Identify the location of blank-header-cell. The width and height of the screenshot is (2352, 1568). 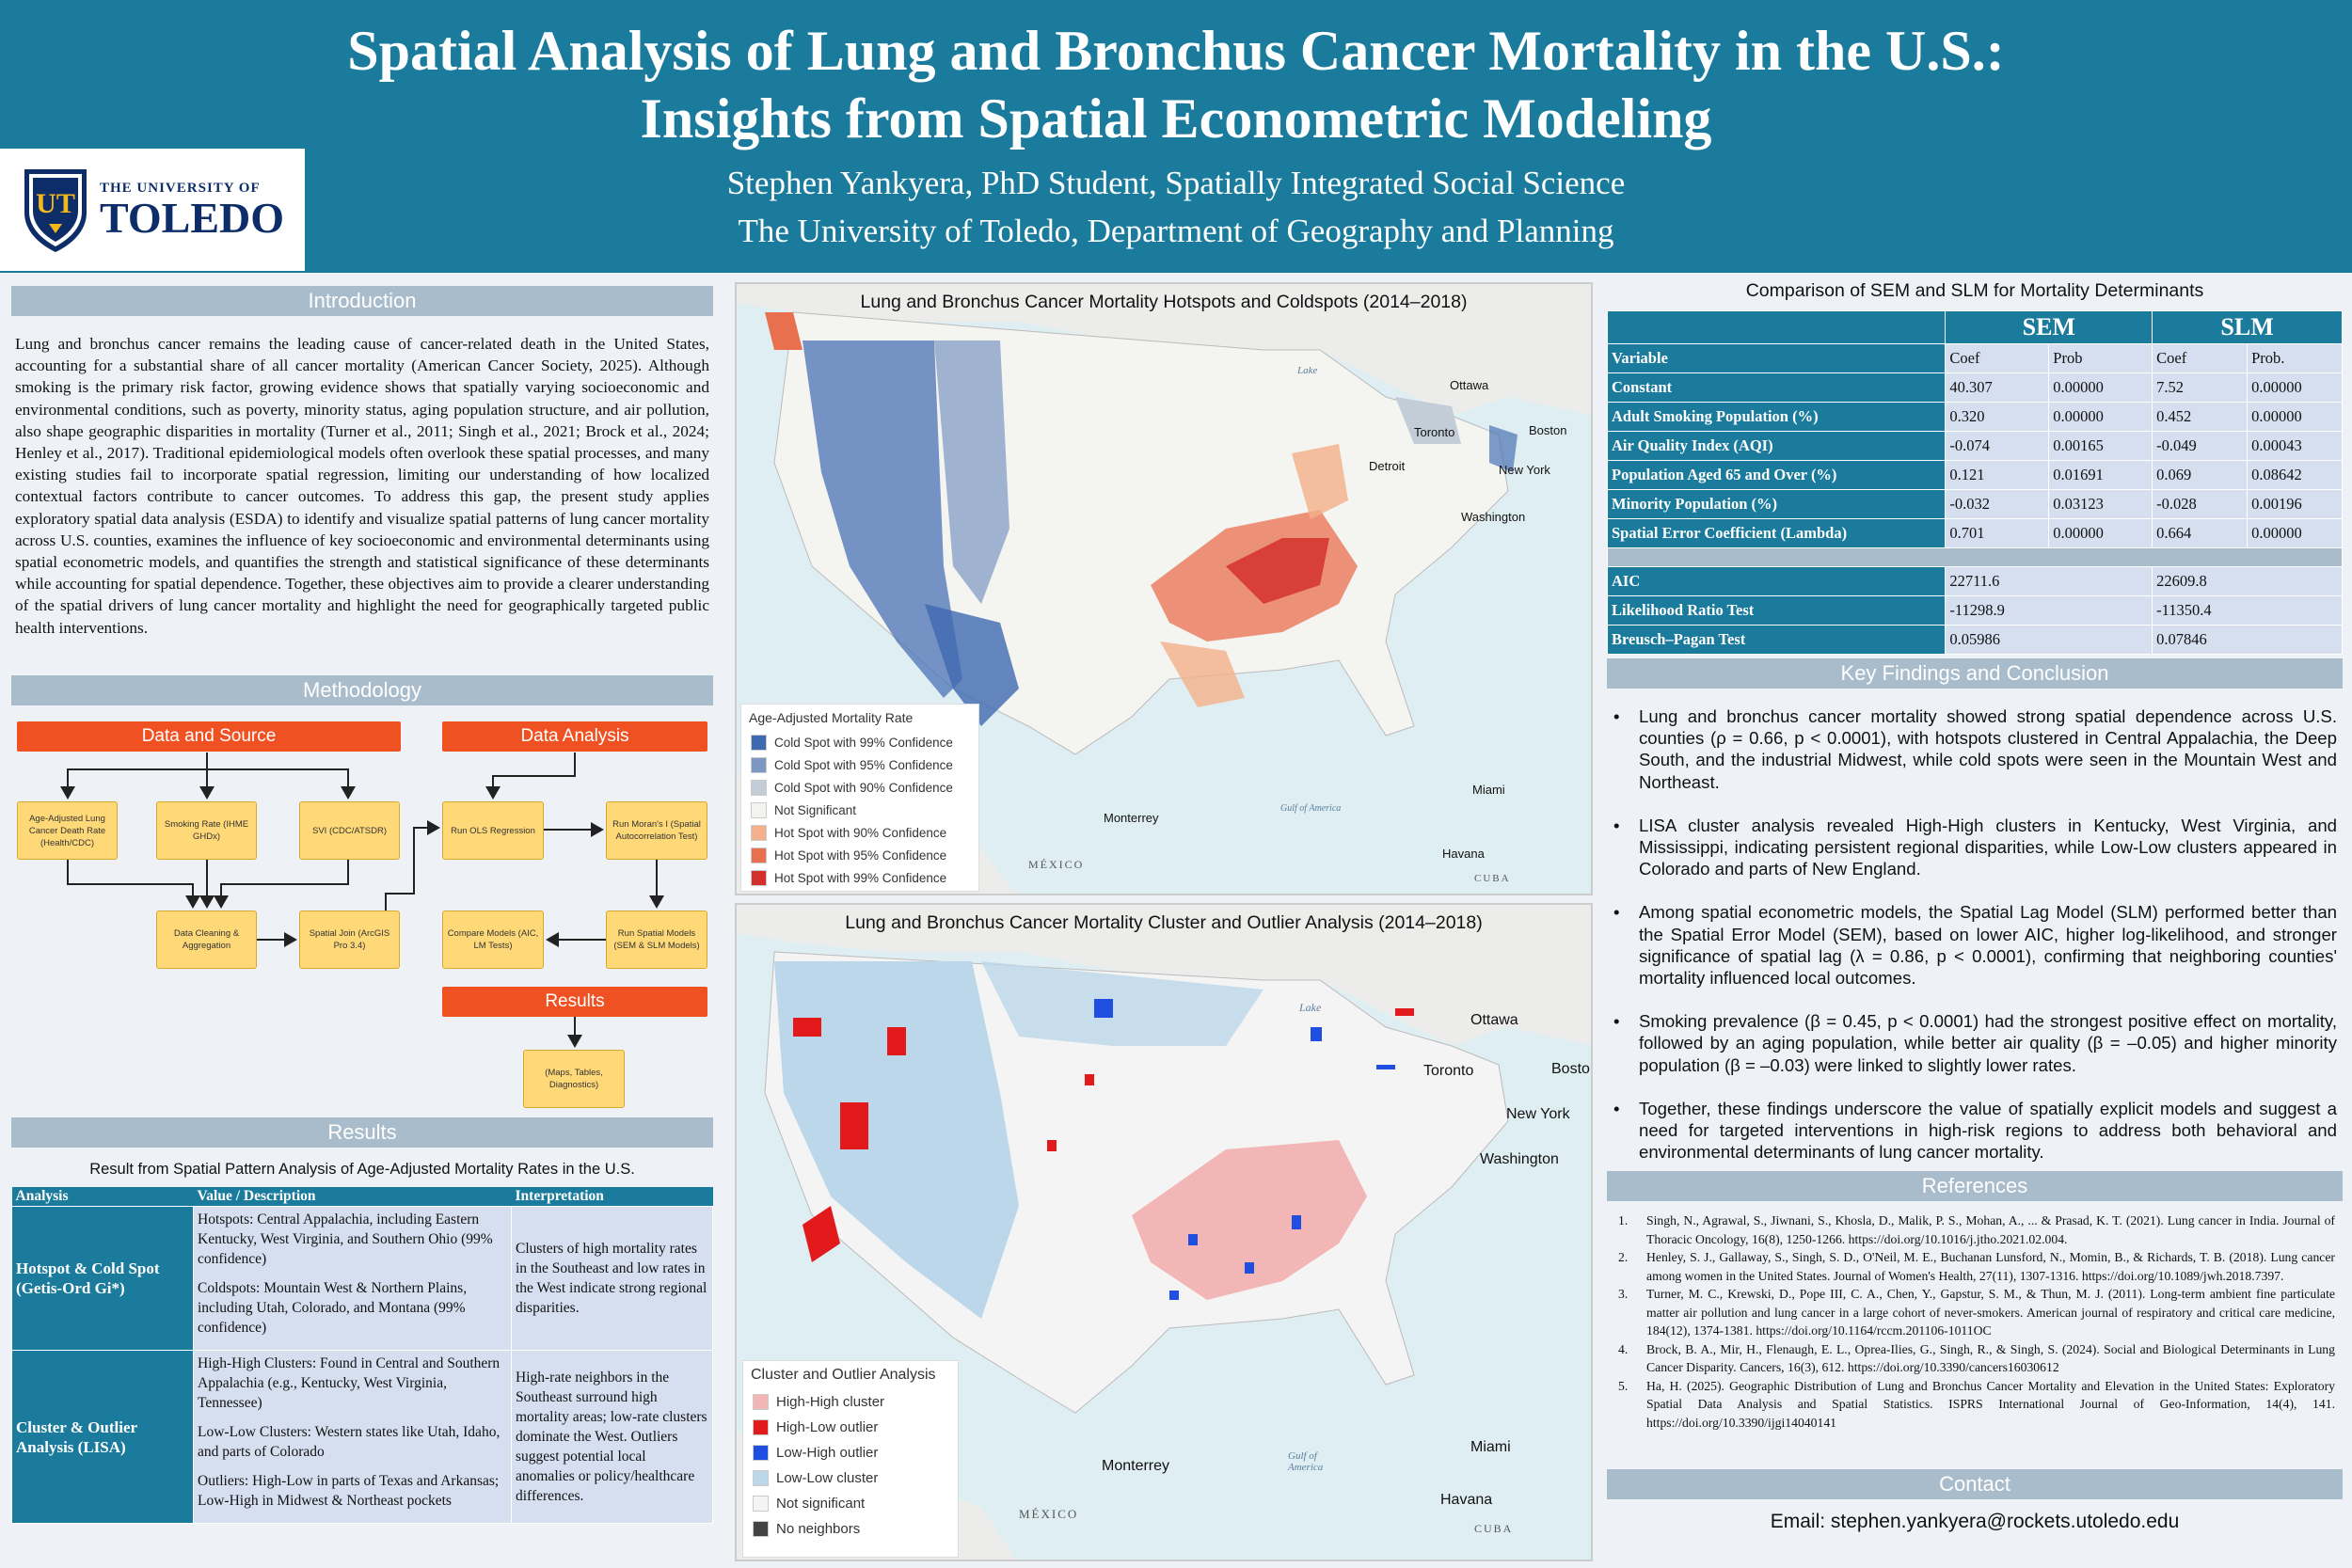
(1776, 327).